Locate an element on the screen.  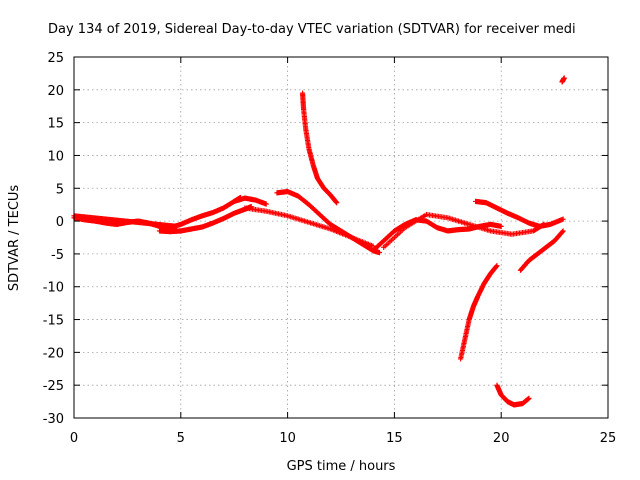
x-tick-label: 25 is located at coordinates (608, 438).